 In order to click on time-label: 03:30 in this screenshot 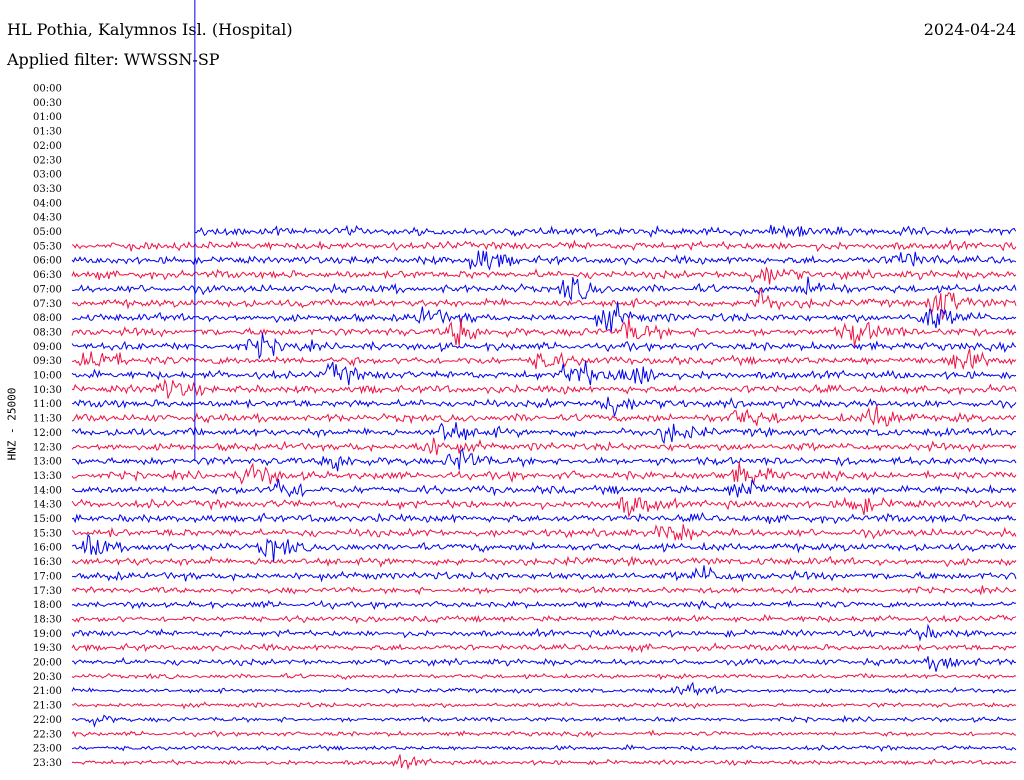, I will do `click(47, 189)`.